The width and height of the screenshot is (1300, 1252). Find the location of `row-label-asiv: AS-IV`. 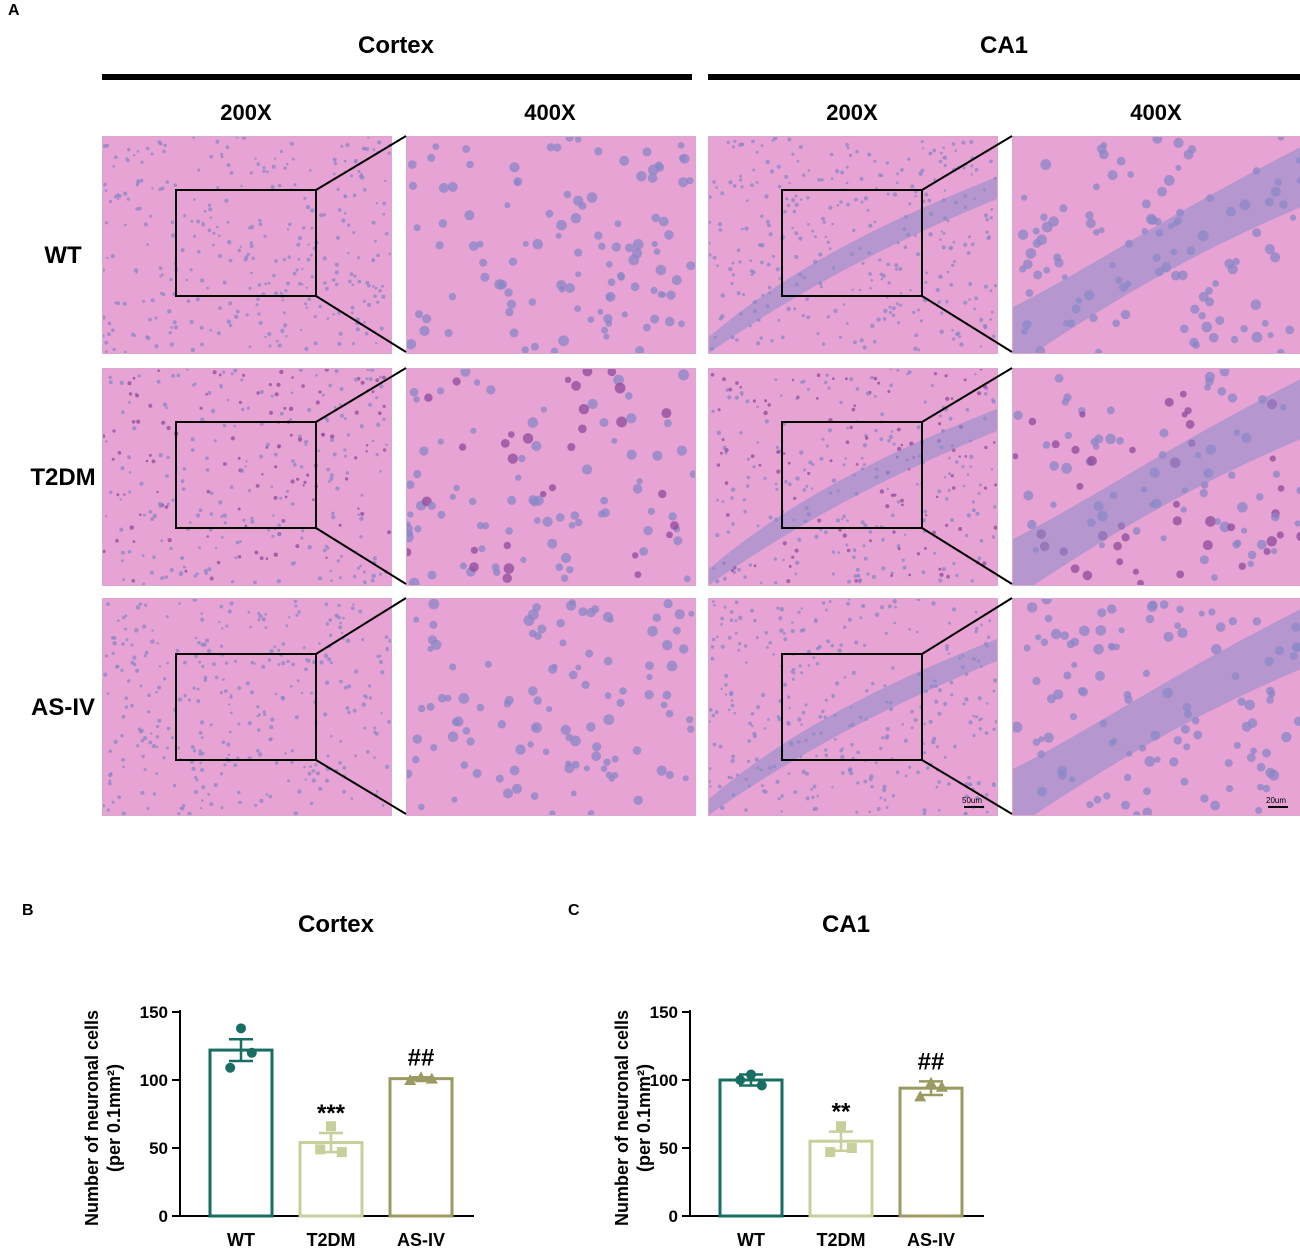

row-label-asiv: AS-IV is located at coordinates (62, 707).